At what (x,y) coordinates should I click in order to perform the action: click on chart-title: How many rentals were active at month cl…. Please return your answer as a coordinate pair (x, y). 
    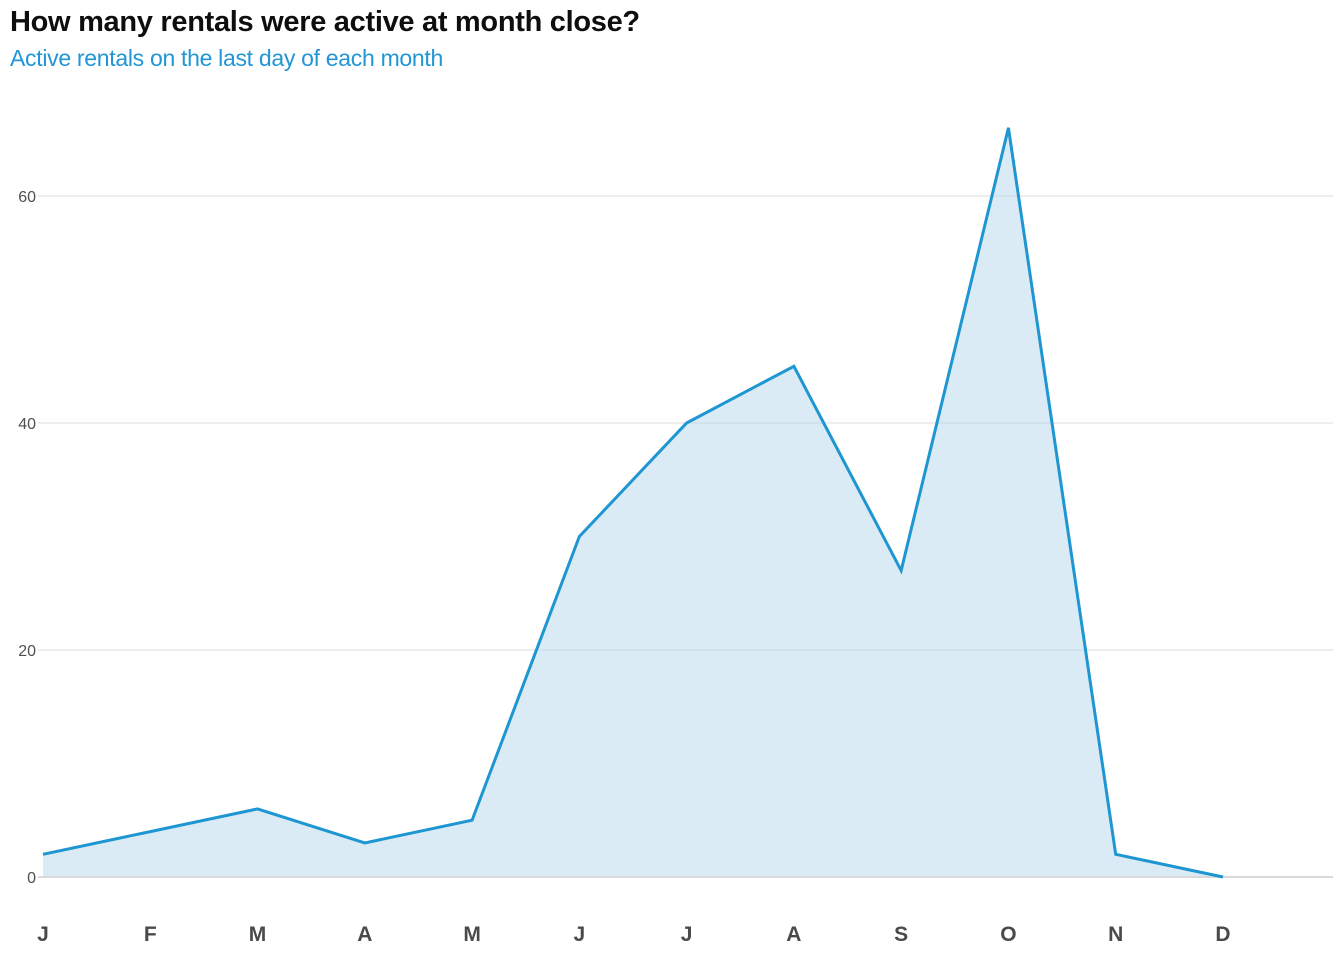
    Looking at the image, I should click on (325, 22).